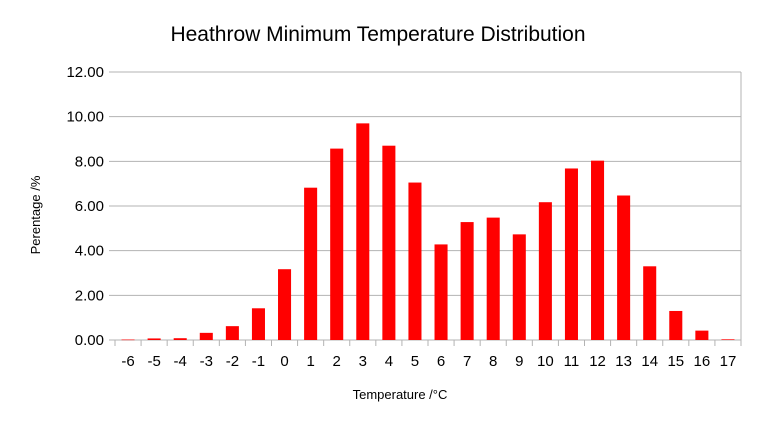  I want to click on x-tick-label: 12, so click(597, 361).